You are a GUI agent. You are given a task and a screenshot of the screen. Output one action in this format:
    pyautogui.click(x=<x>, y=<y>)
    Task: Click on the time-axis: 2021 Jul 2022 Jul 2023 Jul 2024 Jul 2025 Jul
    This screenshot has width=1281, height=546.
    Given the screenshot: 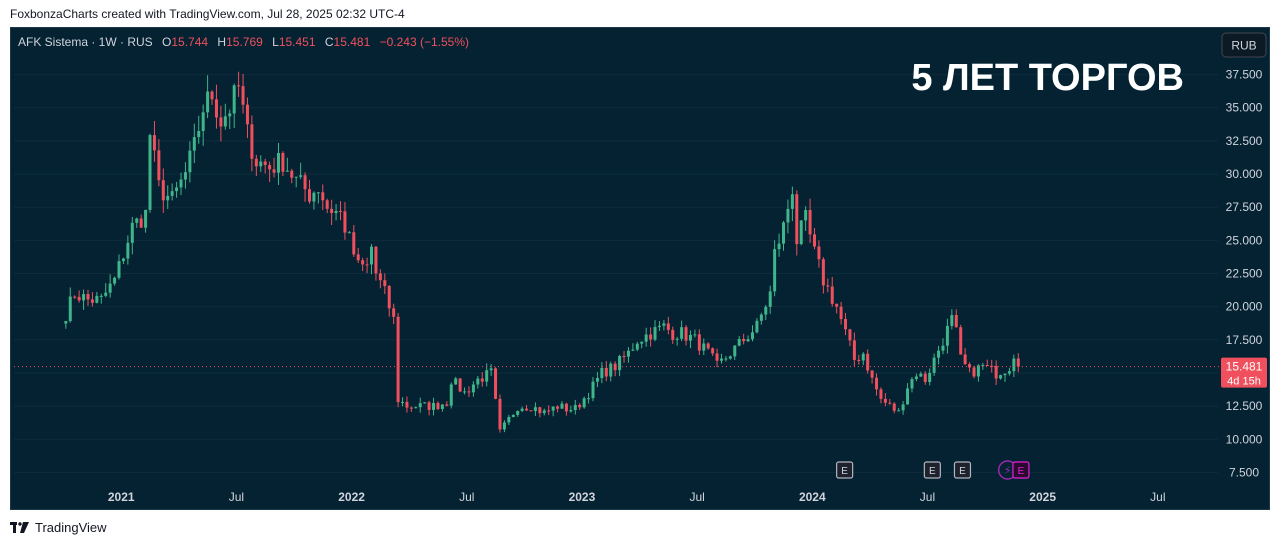 What is the action you would take?
    pyautogui.click(x=637, y=497)
    